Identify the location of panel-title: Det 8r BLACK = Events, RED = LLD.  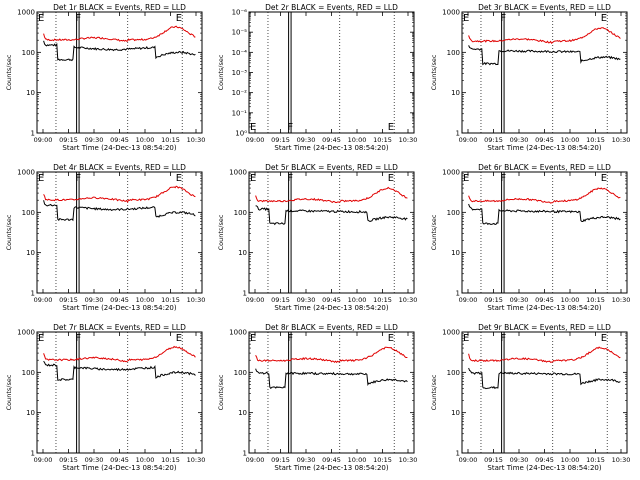
(331, 327).